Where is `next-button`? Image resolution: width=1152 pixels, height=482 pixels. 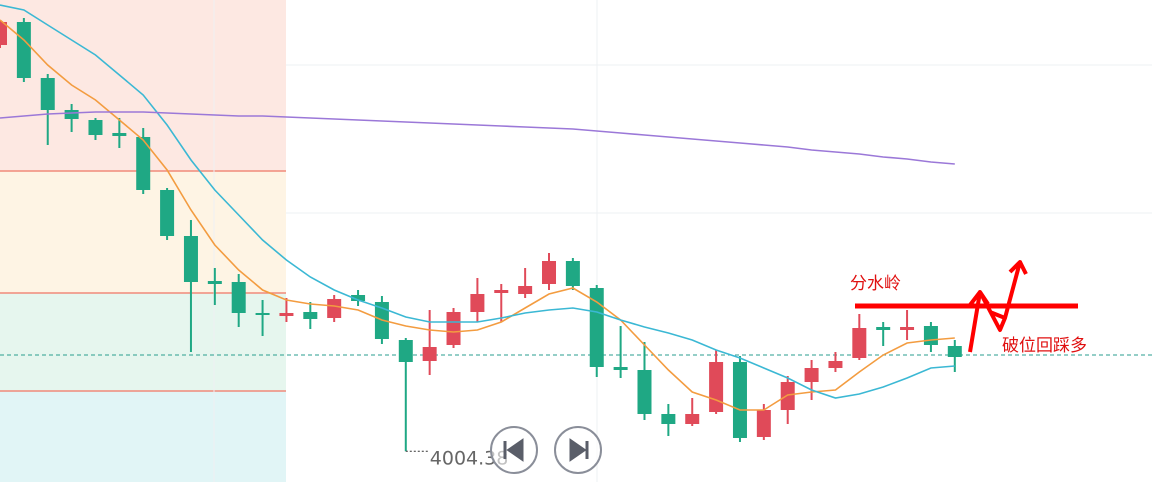
next-button is located at coordinates (578, 450).